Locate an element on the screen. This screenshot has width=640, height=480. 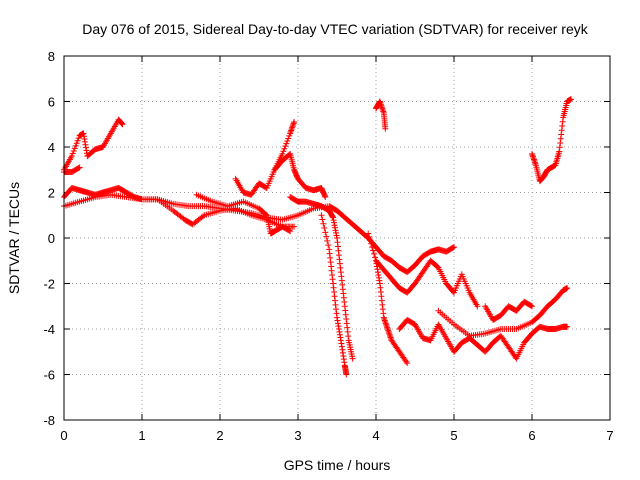
series-arc-o is located at coordinates (508, 310).